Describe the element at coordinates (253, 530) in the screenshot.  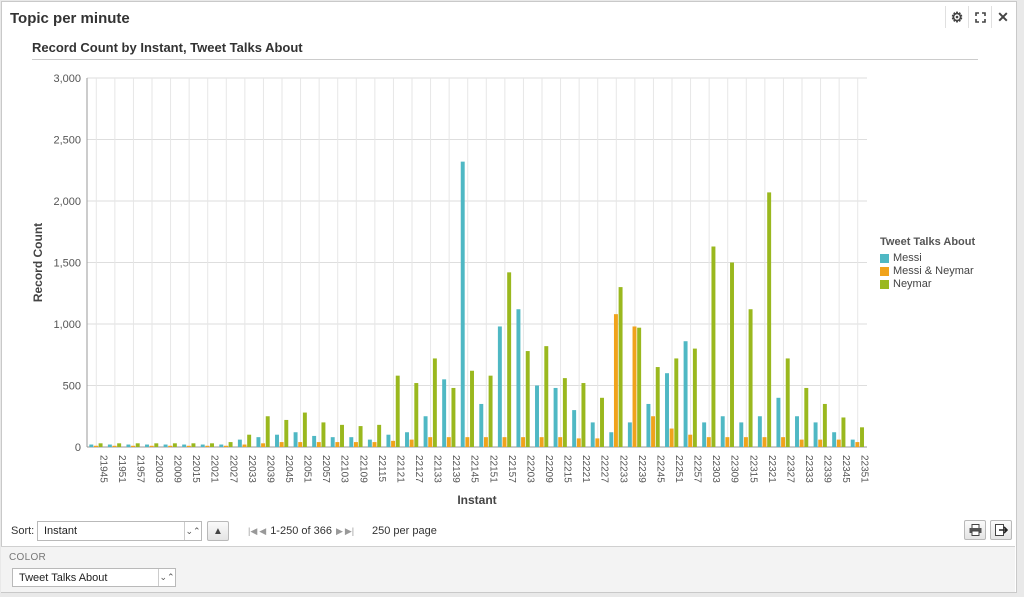
I see `first-page-icon: |◀` at that location.